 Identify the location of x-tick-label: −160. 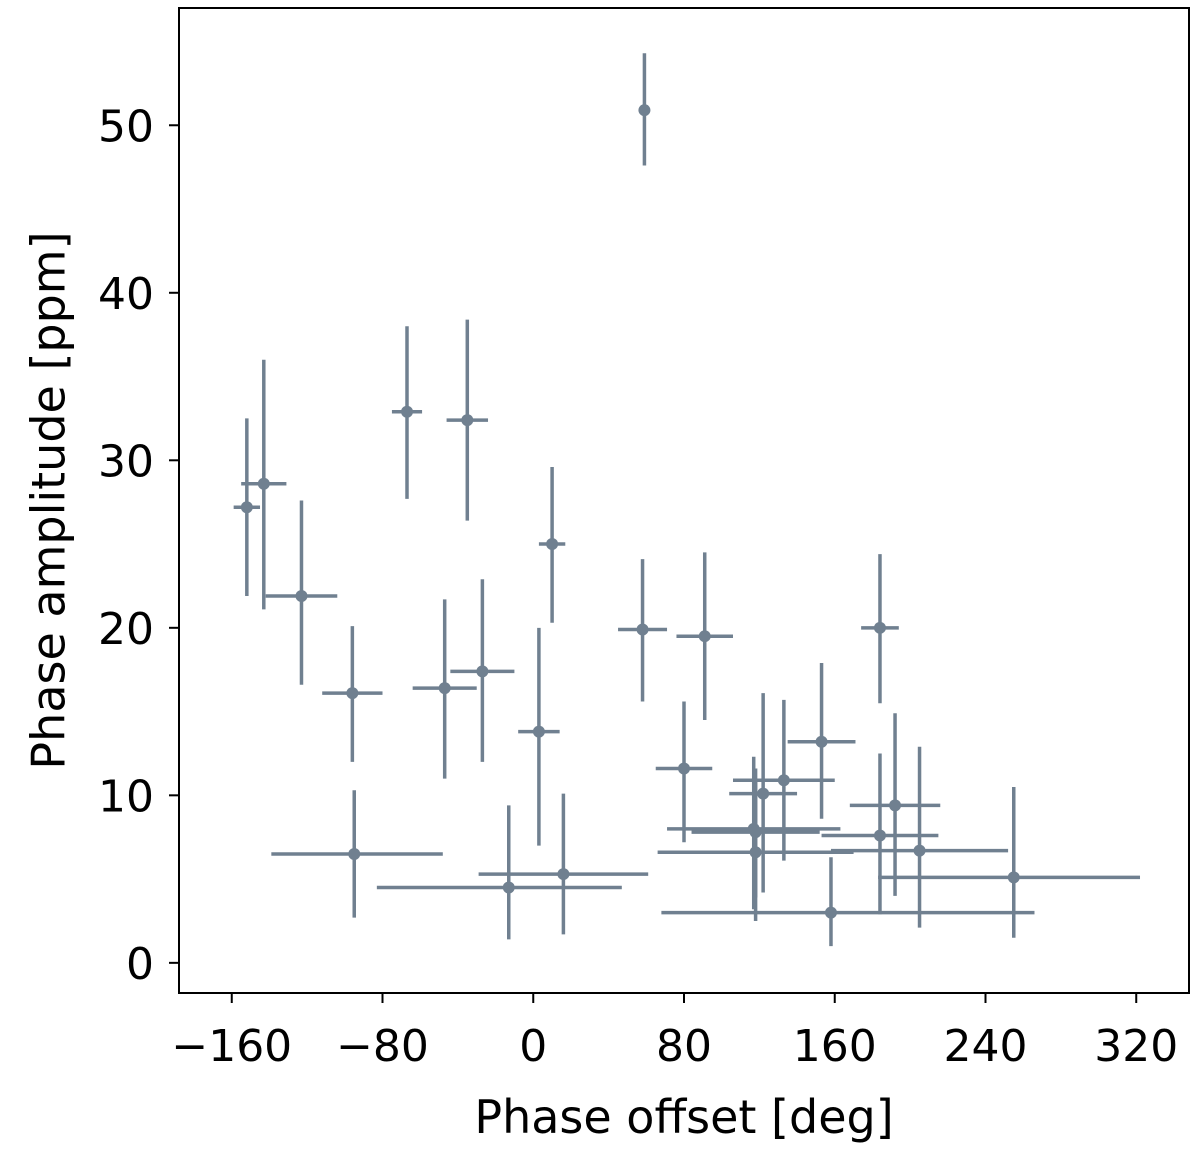
(231, 1046).